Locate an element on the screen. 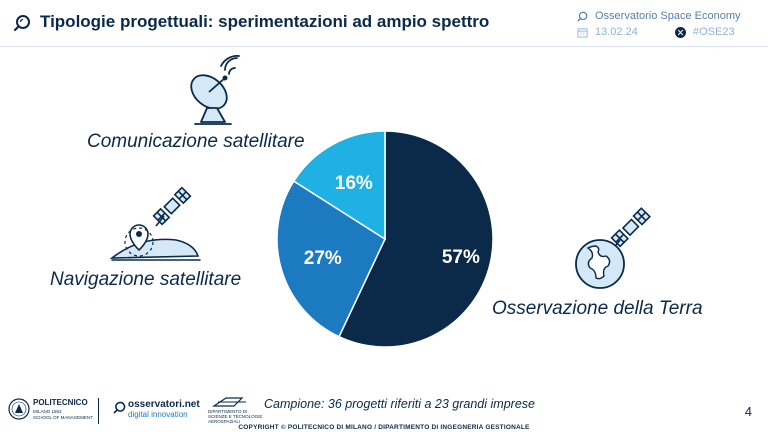 Image resolution: width=768 pixels, height=432 pixels. logo-dept-sub1: DIPARTIMENTO DI is located at coordinates (228, 411).